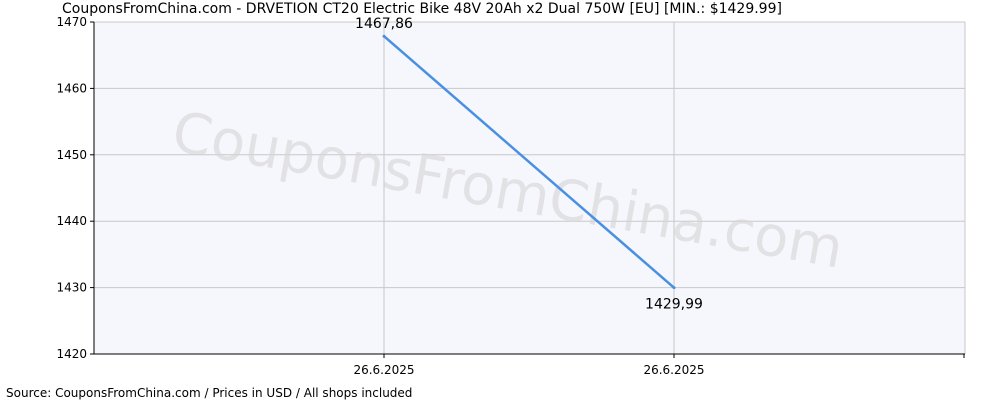 Image resolution: width=1000 pixels, height=400 pixels. I want to click on y-tick-label: 1440, so click(71, 221).